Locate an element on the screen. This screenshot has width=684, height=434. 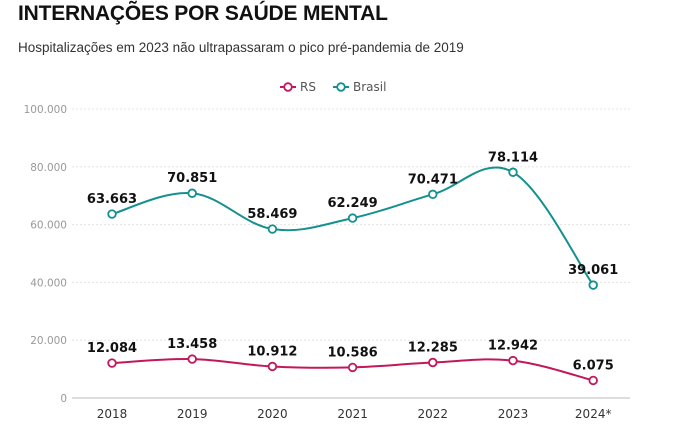
x-tick-label: 2019 is located at coordinates (192, 414).